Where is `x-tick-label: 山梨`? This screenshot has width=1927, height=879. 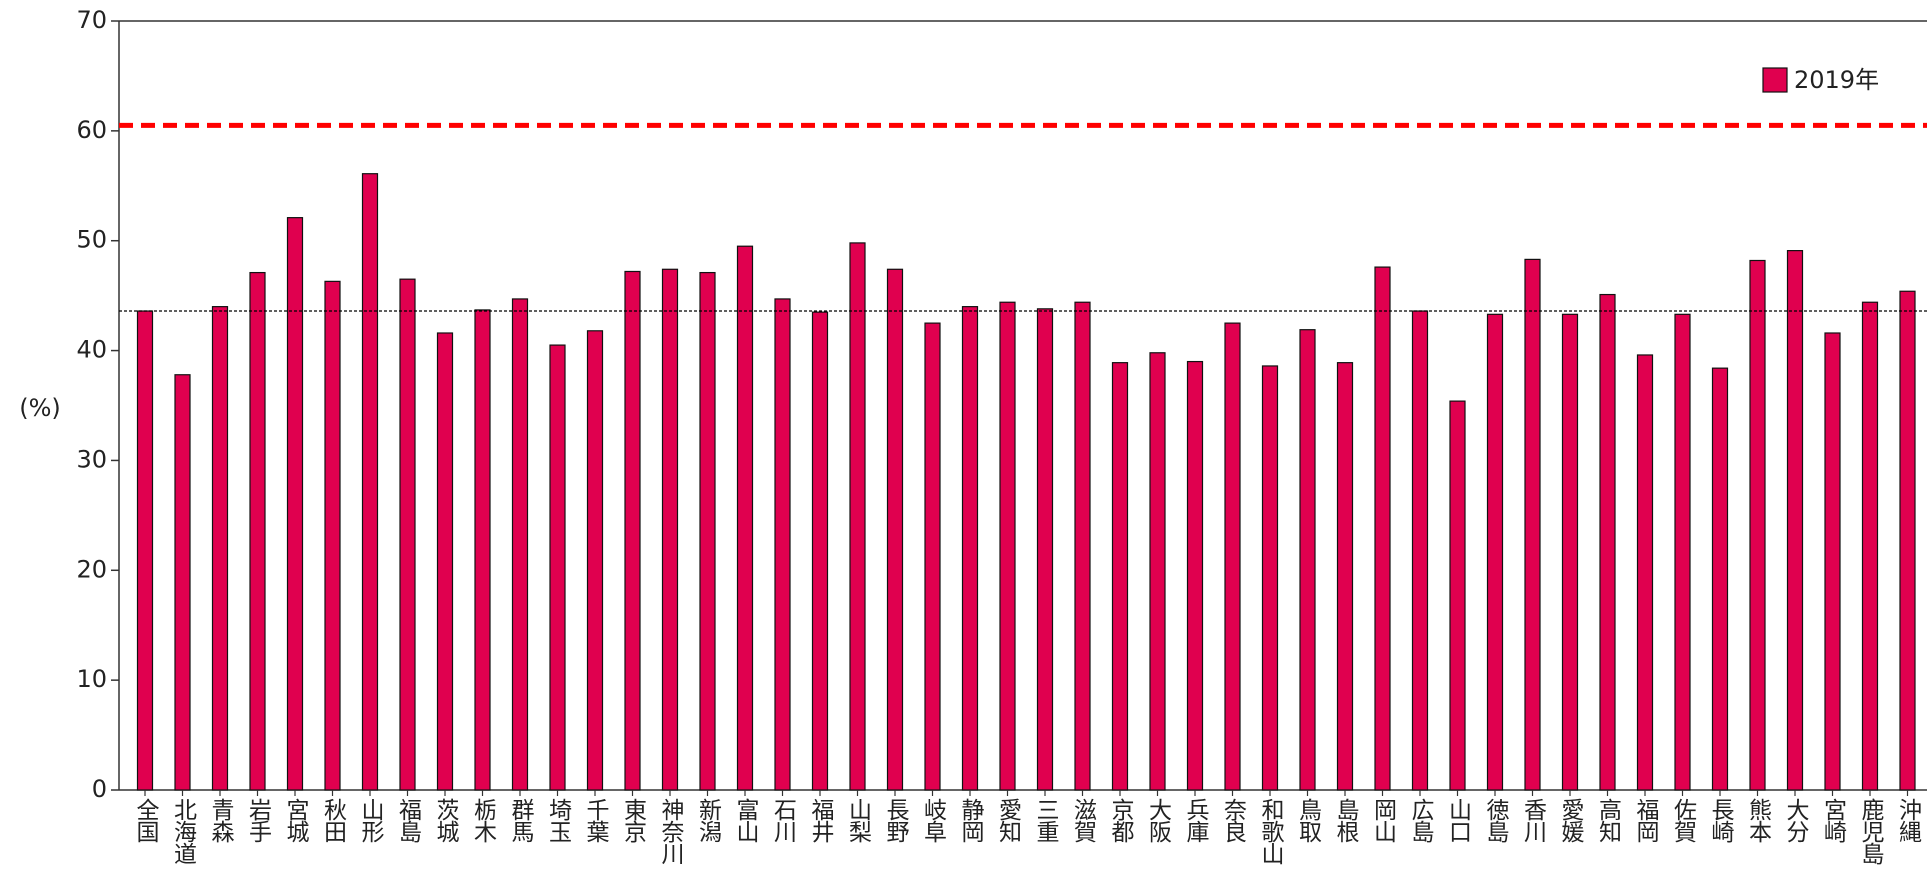 x-tick-label: 山梨 is located at coordinates (859, 820).